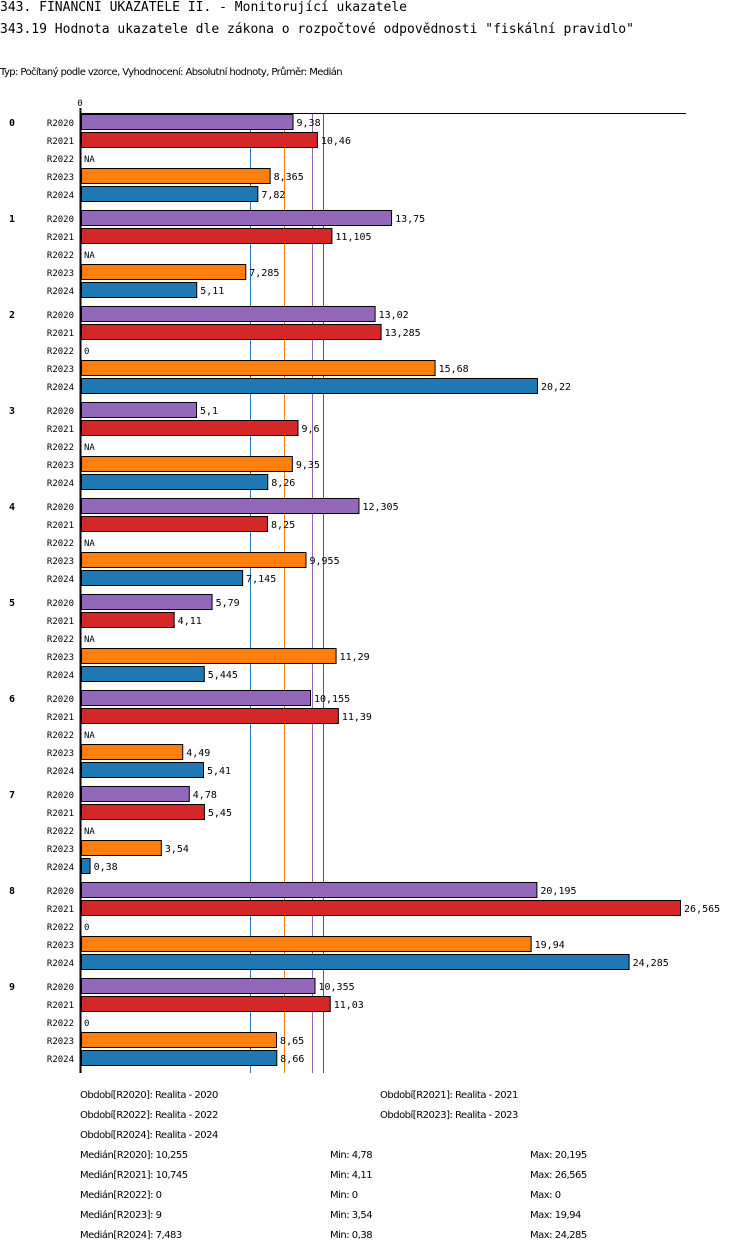 Image resolution: width=750 pixels, height=1254 pixels. Describe the element at coordinates (351, 1175) in the screenshot. I see `stat-min: Min: 4,11` at that location.